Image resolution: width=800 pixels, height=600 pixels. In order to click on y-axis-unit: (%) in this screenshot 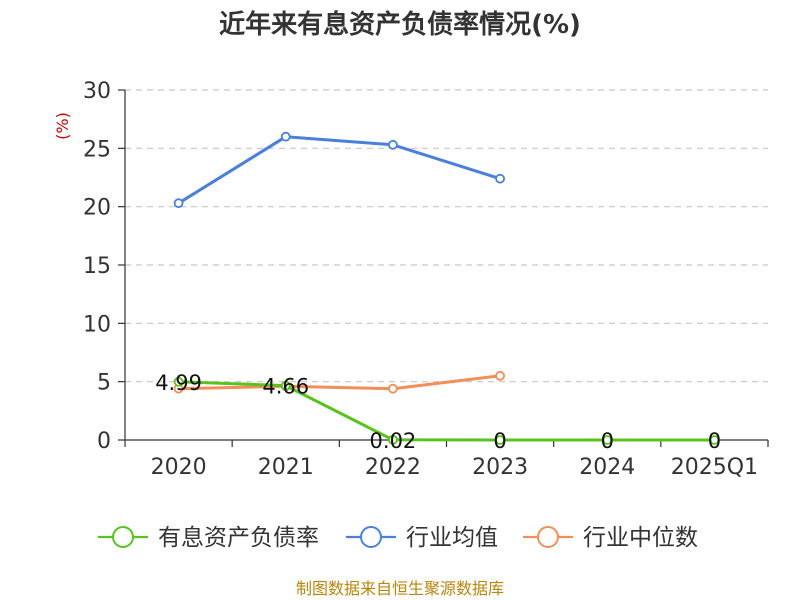, I will do `click(62, 126)`.